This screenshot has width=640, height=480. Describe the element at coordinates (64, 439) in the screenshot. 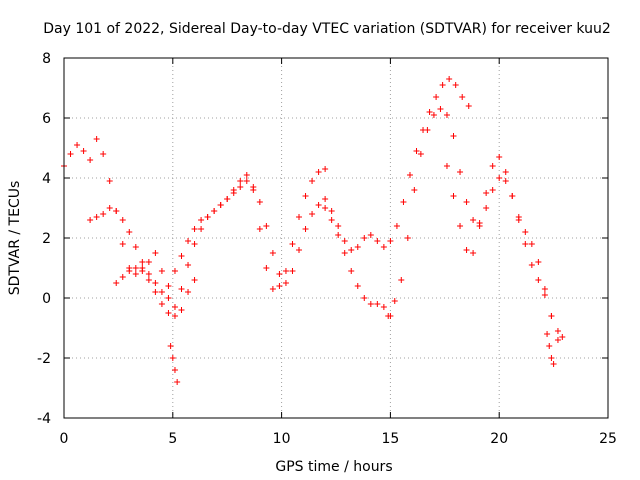

I see `x-tick-label: 0` at that location.